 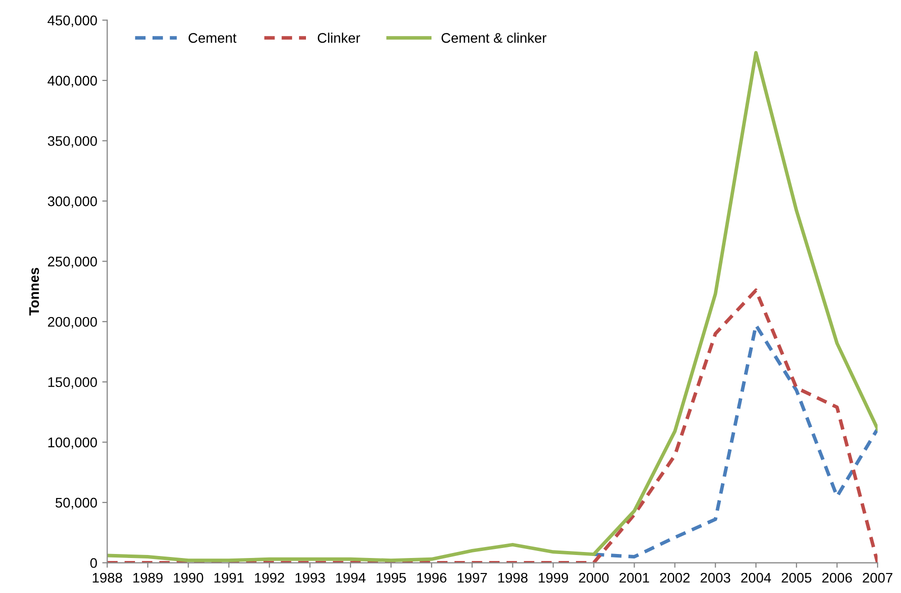 I want to click on x-tick-label: 1995, so click(x=391, y=577).